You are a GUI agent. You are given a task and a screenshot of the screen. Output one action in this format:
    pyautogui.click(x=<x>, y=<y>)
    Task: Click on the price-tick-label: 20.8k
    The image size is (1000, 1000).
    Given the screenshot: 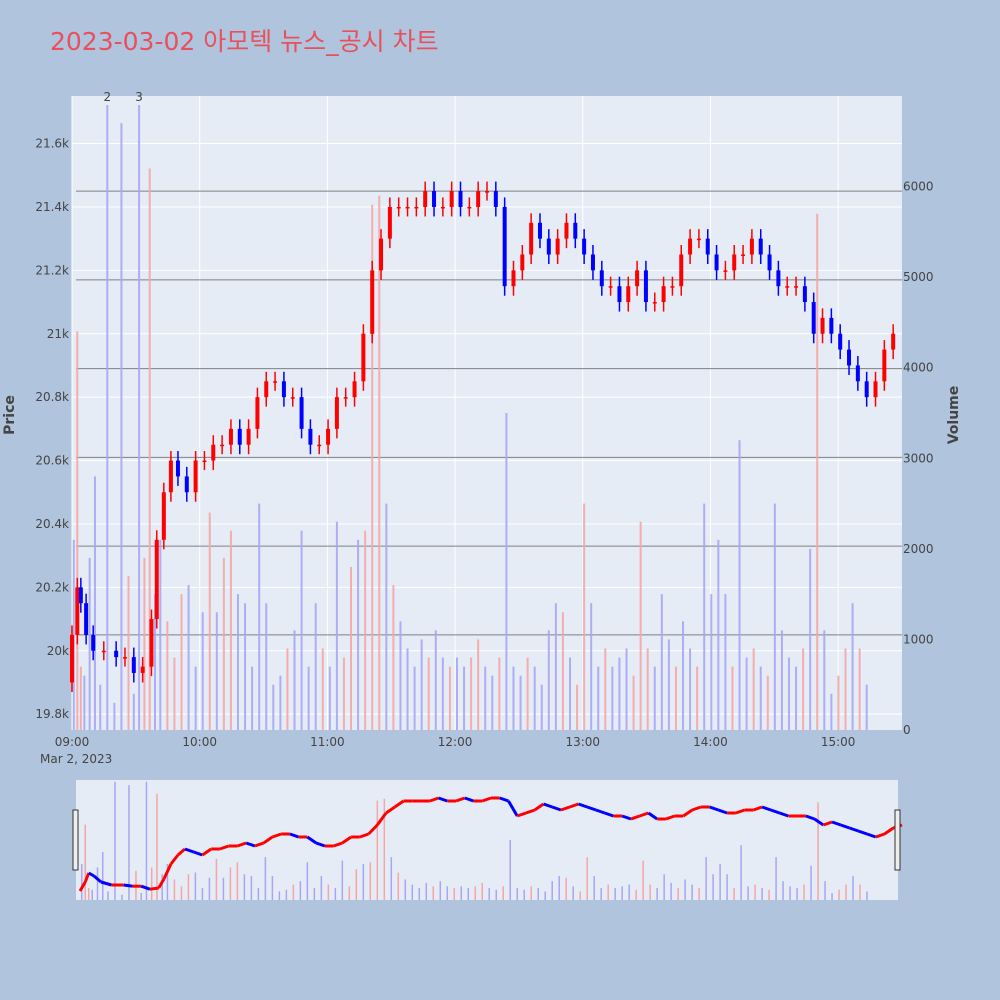 What is the action you would take?
    pyautogui.click(x=52, y=397)
    